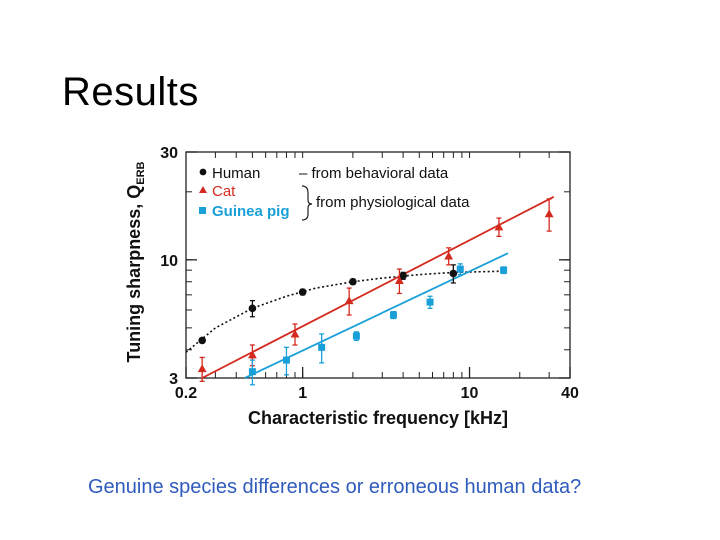 The width and height of the screenshot is (720, 540). I want to click on legend-human-label: Human, so click(236, 173).